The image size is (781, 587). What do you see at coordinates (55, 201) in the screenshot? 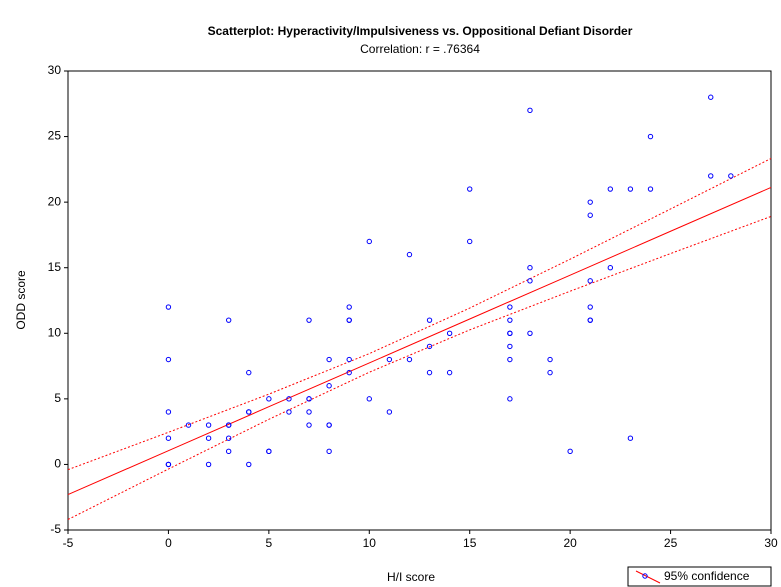
I see `y-tick-label: 20` at bounding box center [55, 201].